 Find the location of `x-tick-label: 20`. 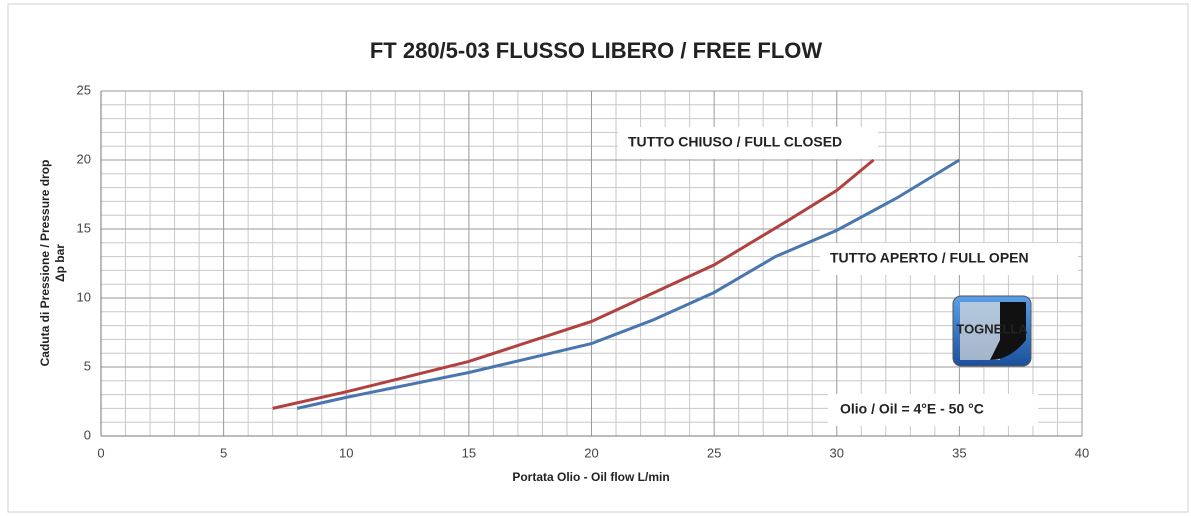

x-tick-label: 20 is located at coordinates (591, 452).